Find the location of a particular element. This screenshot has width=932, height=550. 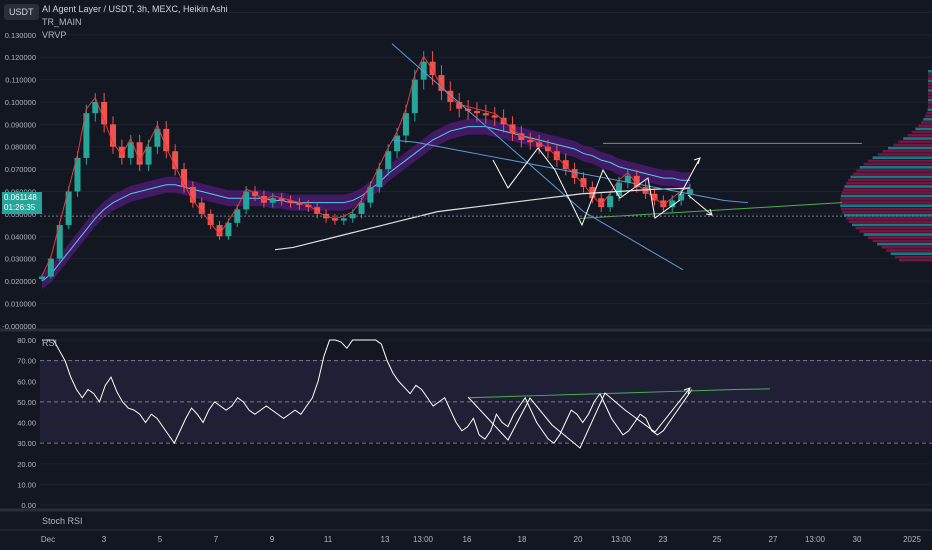

price-tick-label: 0.080000 is located at coordinates (20, 147).